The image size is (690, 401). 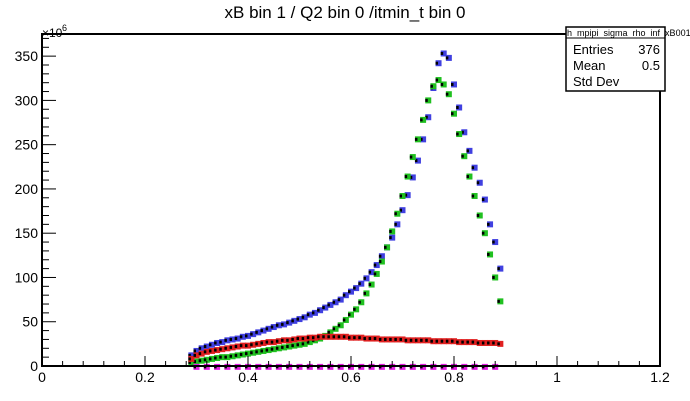 What do you see at coordinates (651, 65) in the screenshot?
I see `stats-mean-value: 0.5` at bounding box center [651, 65].